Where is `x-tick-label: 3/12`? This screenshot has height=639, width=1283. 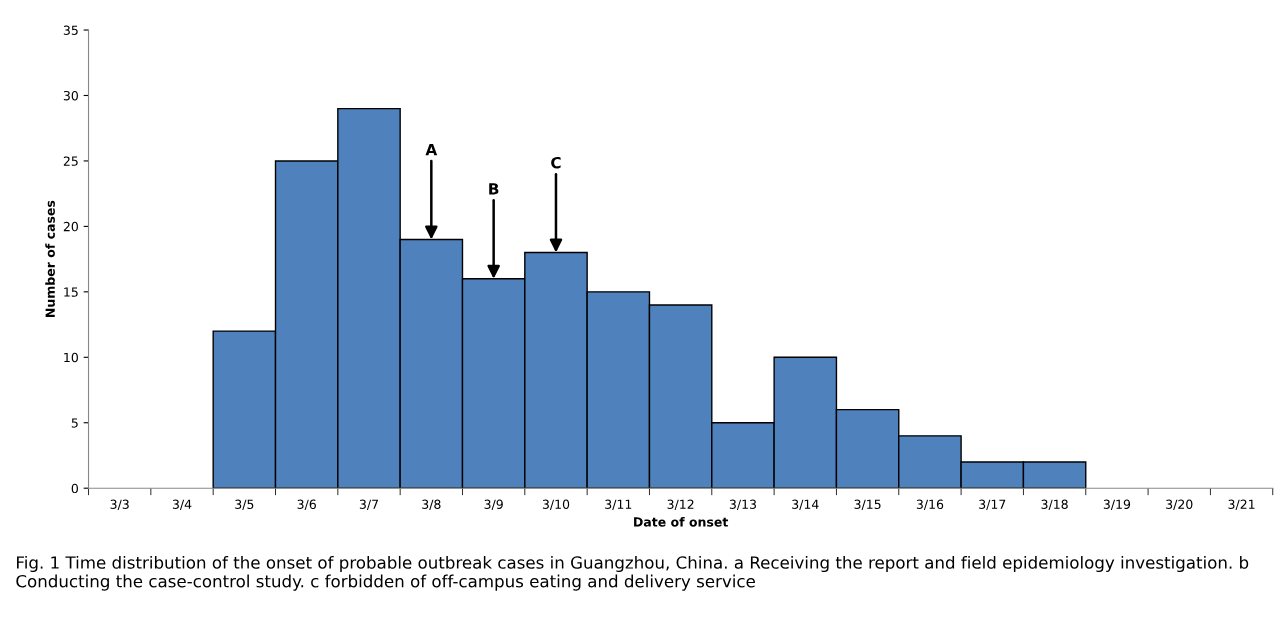 x-tick-label: 3/12 is located at coordinates (680, 504).